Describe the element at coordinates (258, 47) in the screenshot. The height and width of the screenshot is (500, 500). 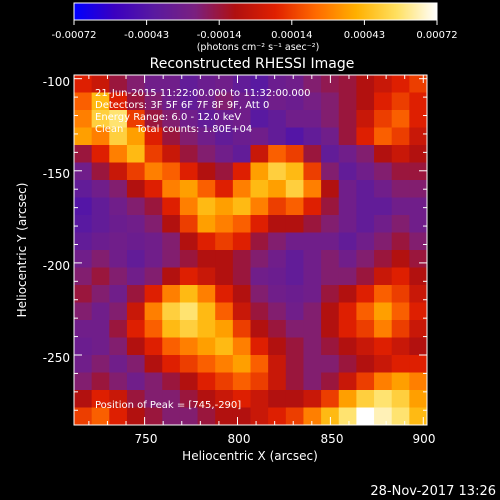
I see `colorbar-units: (photons cm⁻² s⁻¹ asec⁻²)` at that location.